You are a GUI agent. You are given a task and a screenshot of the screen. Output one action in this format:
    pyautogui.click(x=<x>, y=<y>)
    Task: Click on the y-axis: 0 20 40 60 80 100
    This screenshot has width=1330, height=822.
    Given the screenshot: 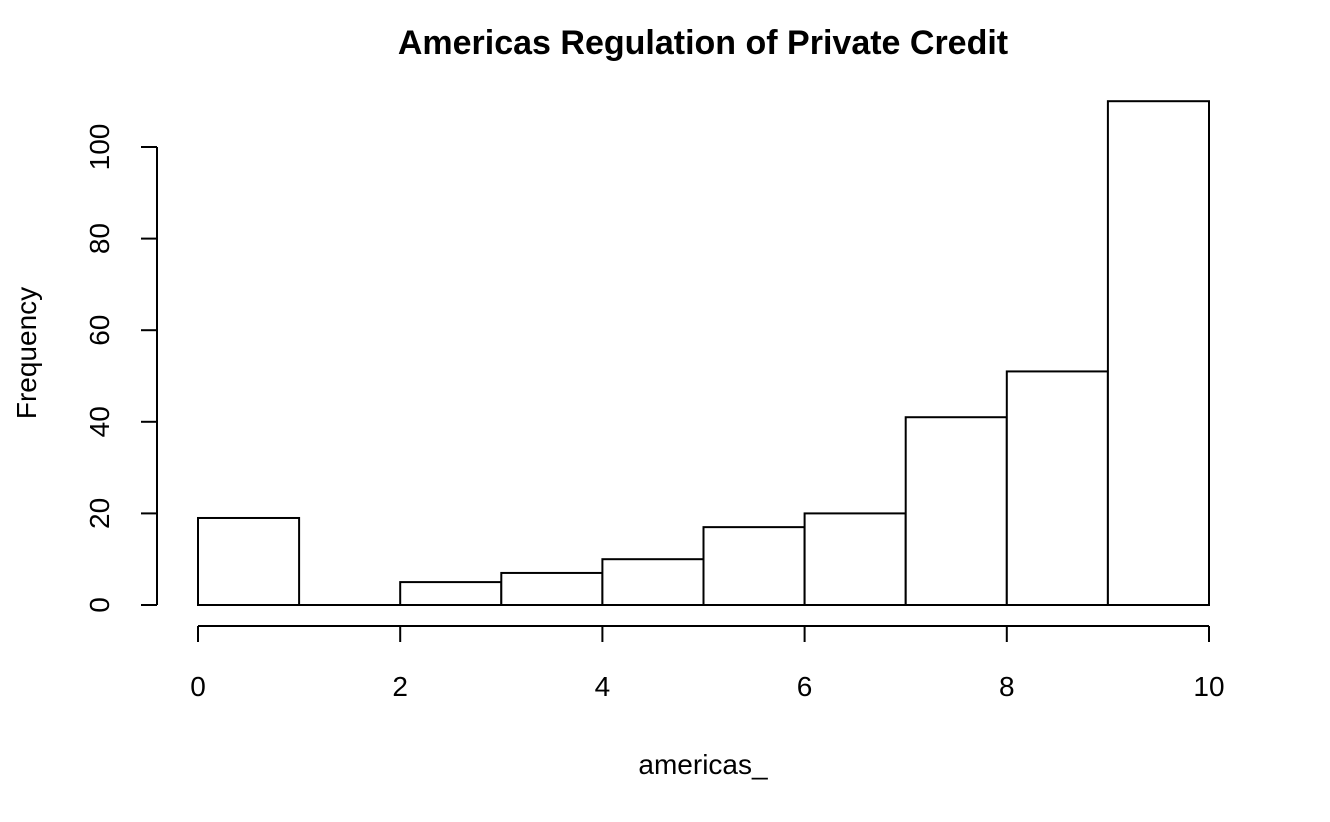 What is the action you would take?
    pyautogui.click(x=121, y=368)
    